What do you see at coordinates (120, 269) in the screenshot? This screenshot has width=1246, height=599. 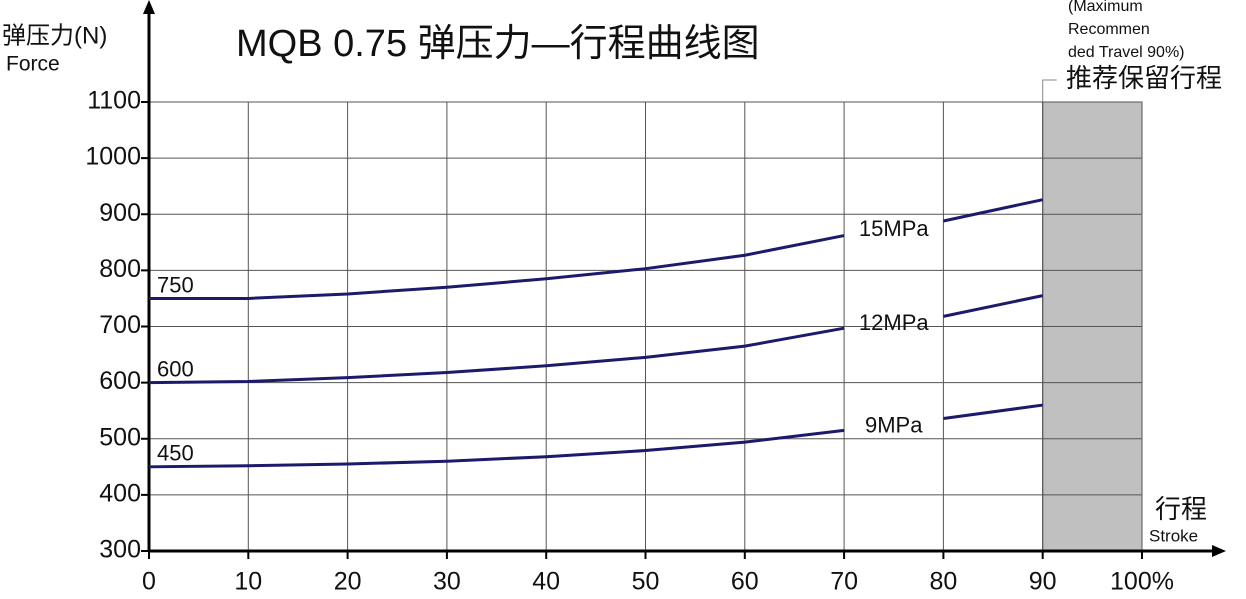 I see `y-tick-label: 800` at bounding box center [120, 269].